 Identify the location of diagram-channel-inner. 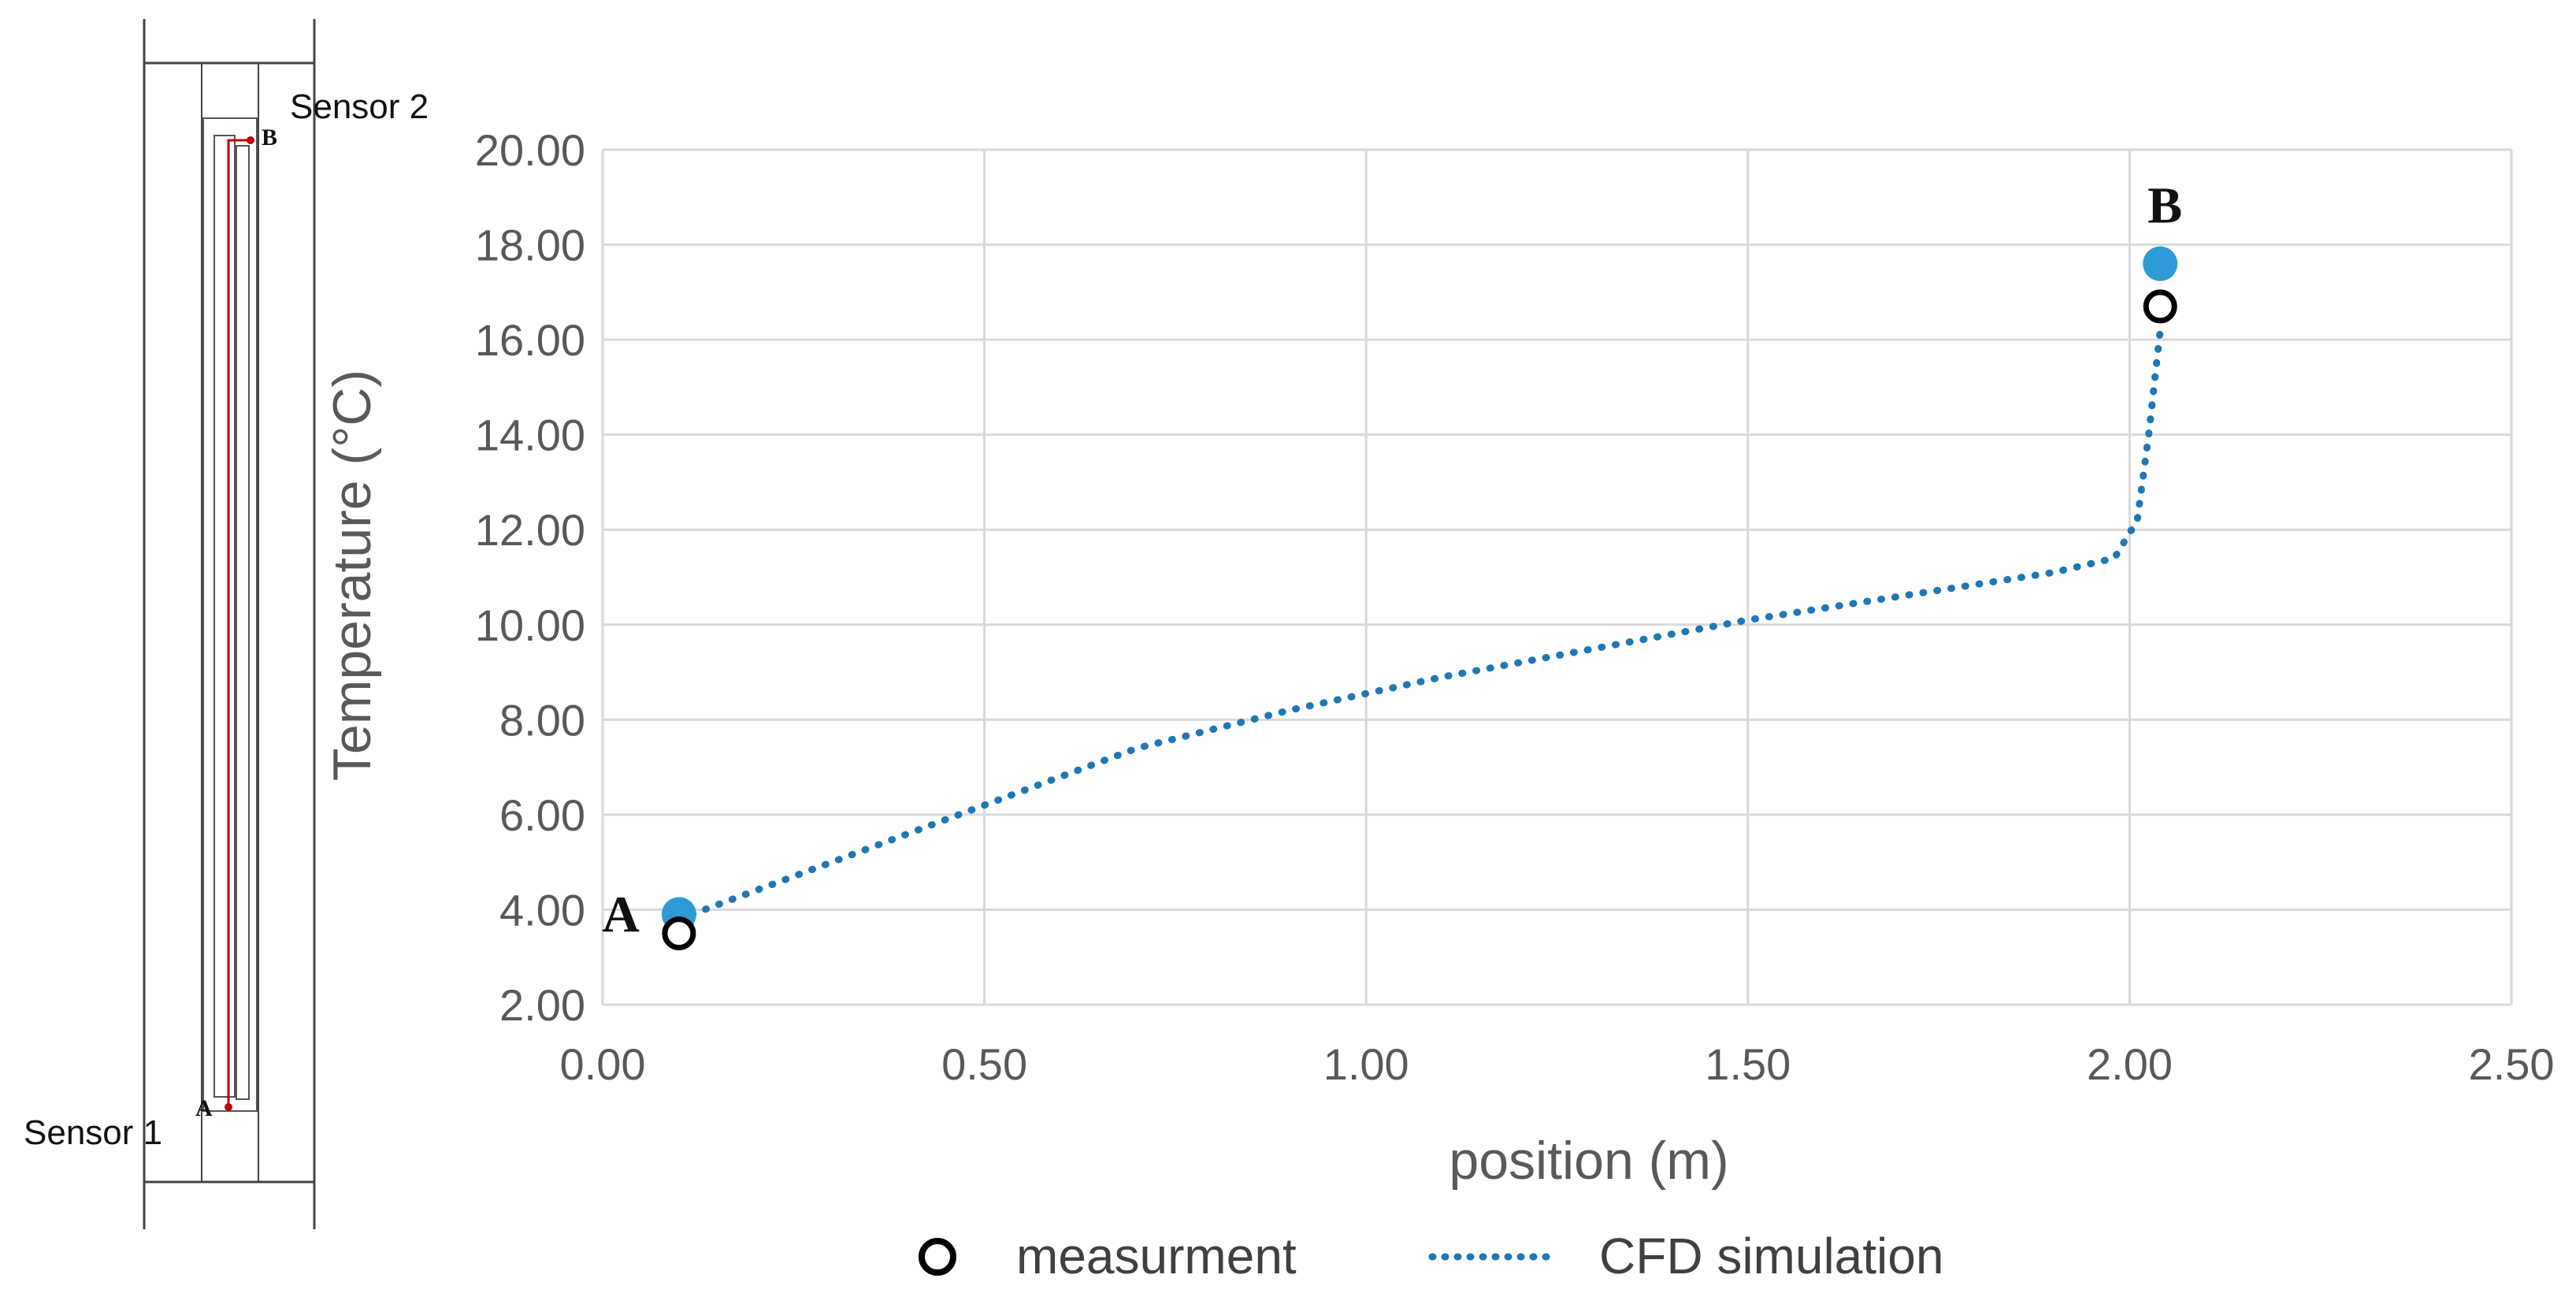
(224, 616).